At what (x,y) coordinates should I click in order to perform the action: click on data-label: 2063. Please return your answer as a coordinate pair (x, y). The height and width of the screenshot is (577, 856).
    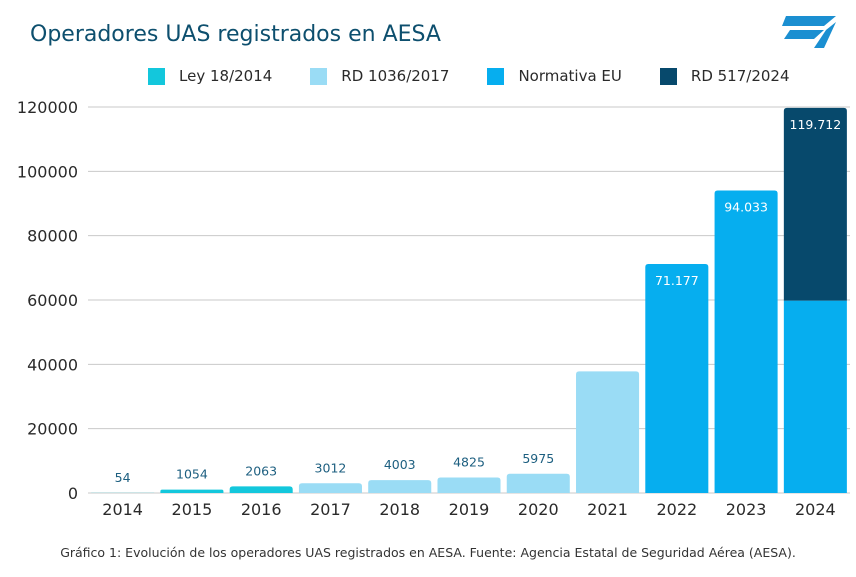
    Looking at the image, I should click on (261, 470).